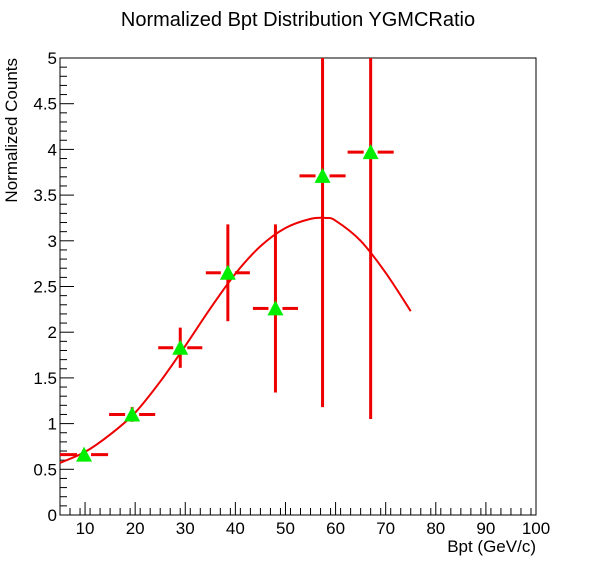  I want to click on x-tick-label: 90, so click(485, 528).